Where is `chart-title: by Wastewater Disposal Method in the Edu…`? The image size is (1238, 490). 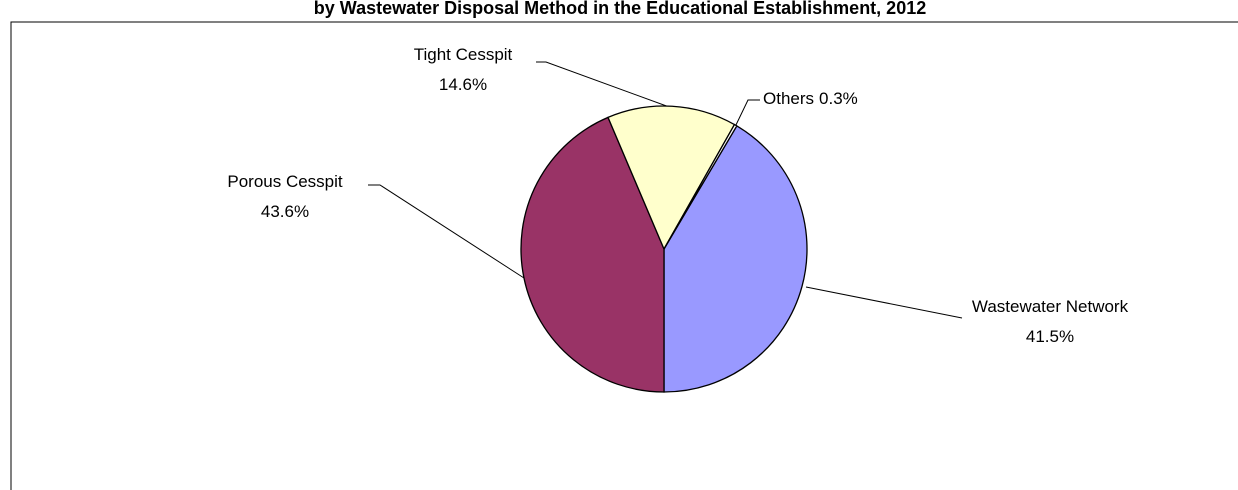
chart-title: by Wastewater Disposal Method in the Edu… is located at coordinates (620, 9).